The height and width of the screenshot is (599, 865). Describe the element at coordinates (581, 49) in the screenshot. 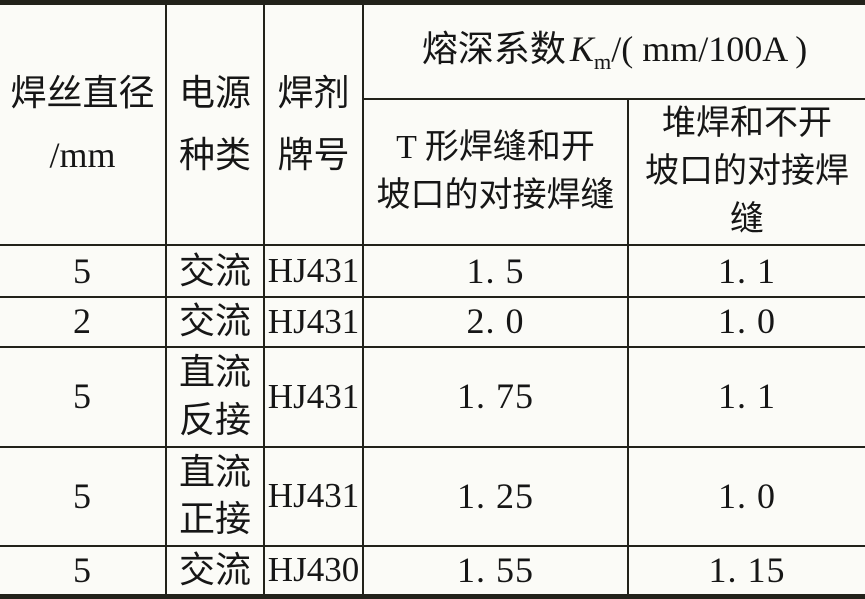

I see `km-symbol: K` at that location.